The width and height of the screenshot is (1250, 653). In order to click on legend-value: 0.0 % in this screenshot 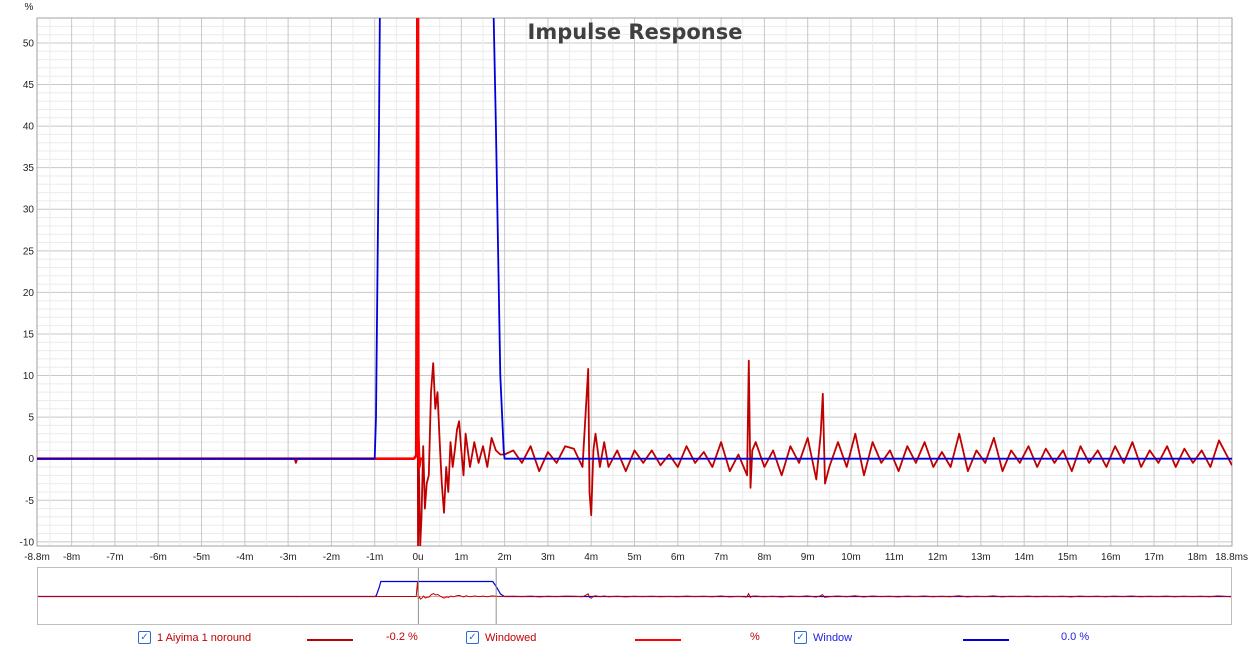, I will do `click(1075, 637)`.